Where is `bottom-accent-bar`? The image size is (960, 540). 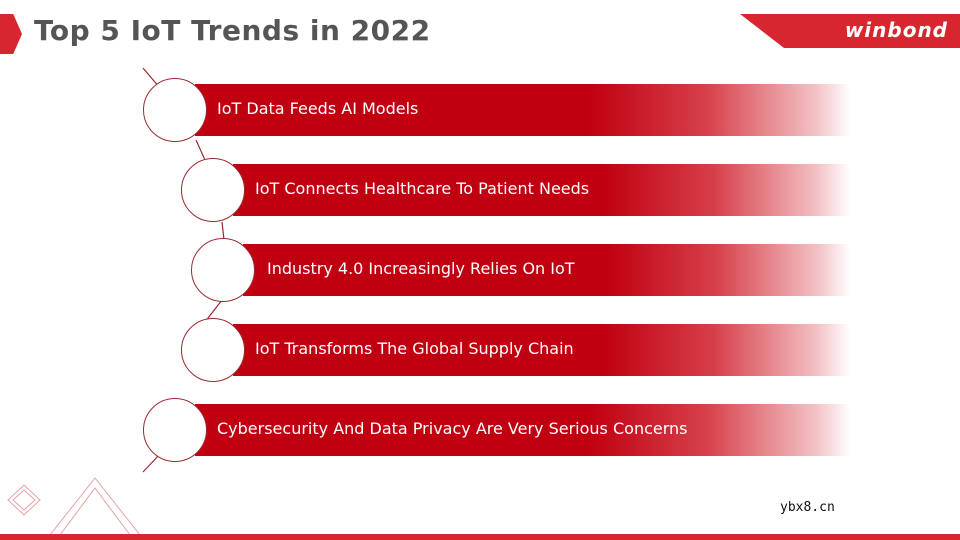
bottom-accent-bar is located at coordinates (480, 537).